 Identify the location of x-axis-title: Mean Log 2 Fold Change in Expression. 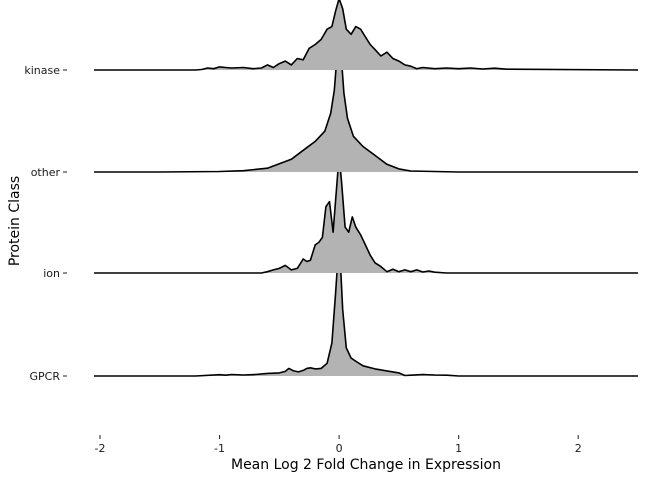
(366, 465).